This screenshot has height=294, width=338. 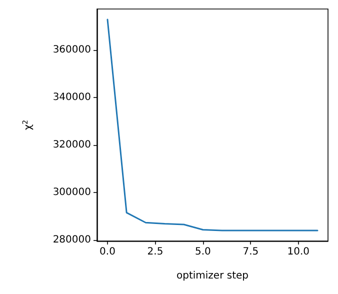 I want to click on y-tick-label: 300000, so click(x=71, y=192).